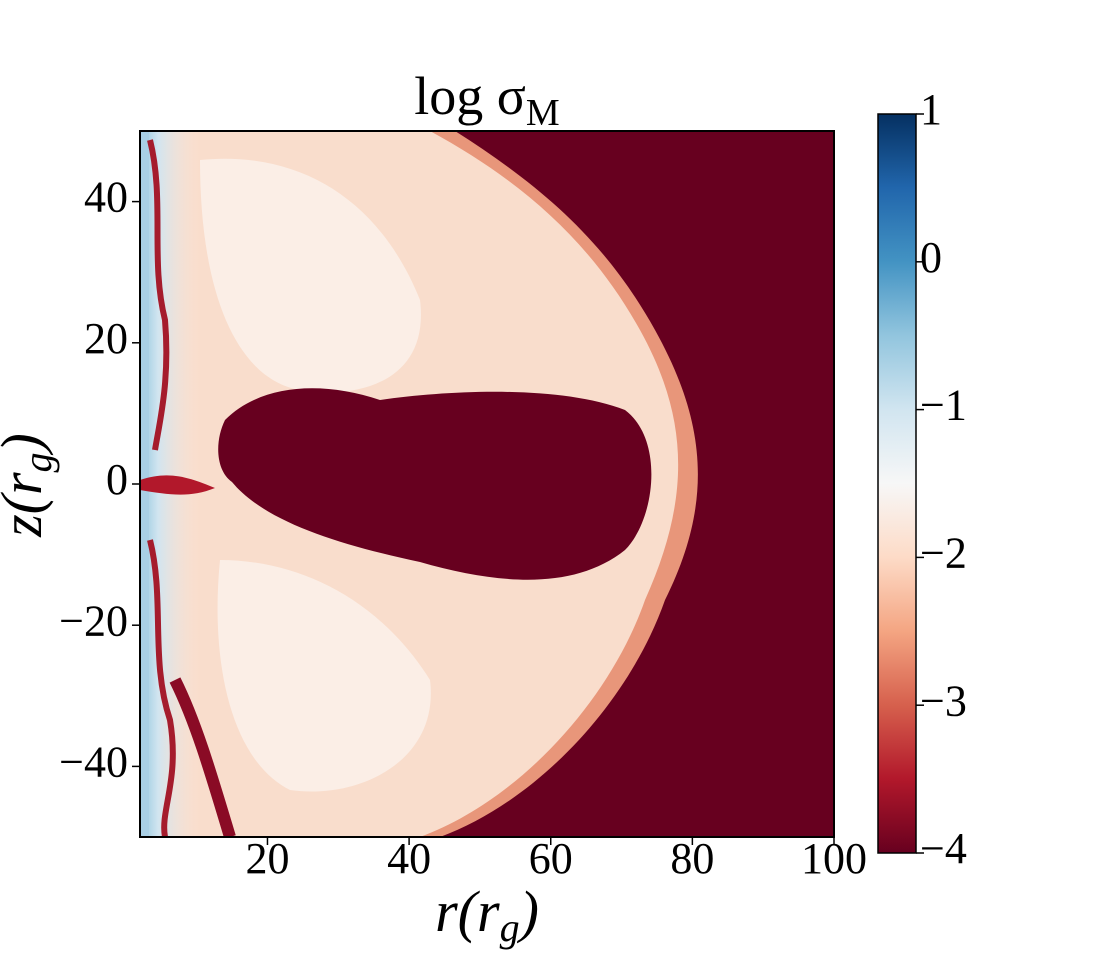 The image size is (1120, 965). Describe the element at coordinates (551, 858) in the screenshot. I see `x-tick-label: 60` at that location.